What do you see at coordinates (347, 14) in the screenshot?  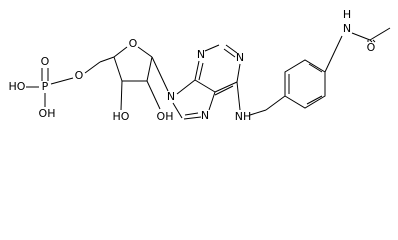 I see `atom-label: H` at bounding box center [347, 14].